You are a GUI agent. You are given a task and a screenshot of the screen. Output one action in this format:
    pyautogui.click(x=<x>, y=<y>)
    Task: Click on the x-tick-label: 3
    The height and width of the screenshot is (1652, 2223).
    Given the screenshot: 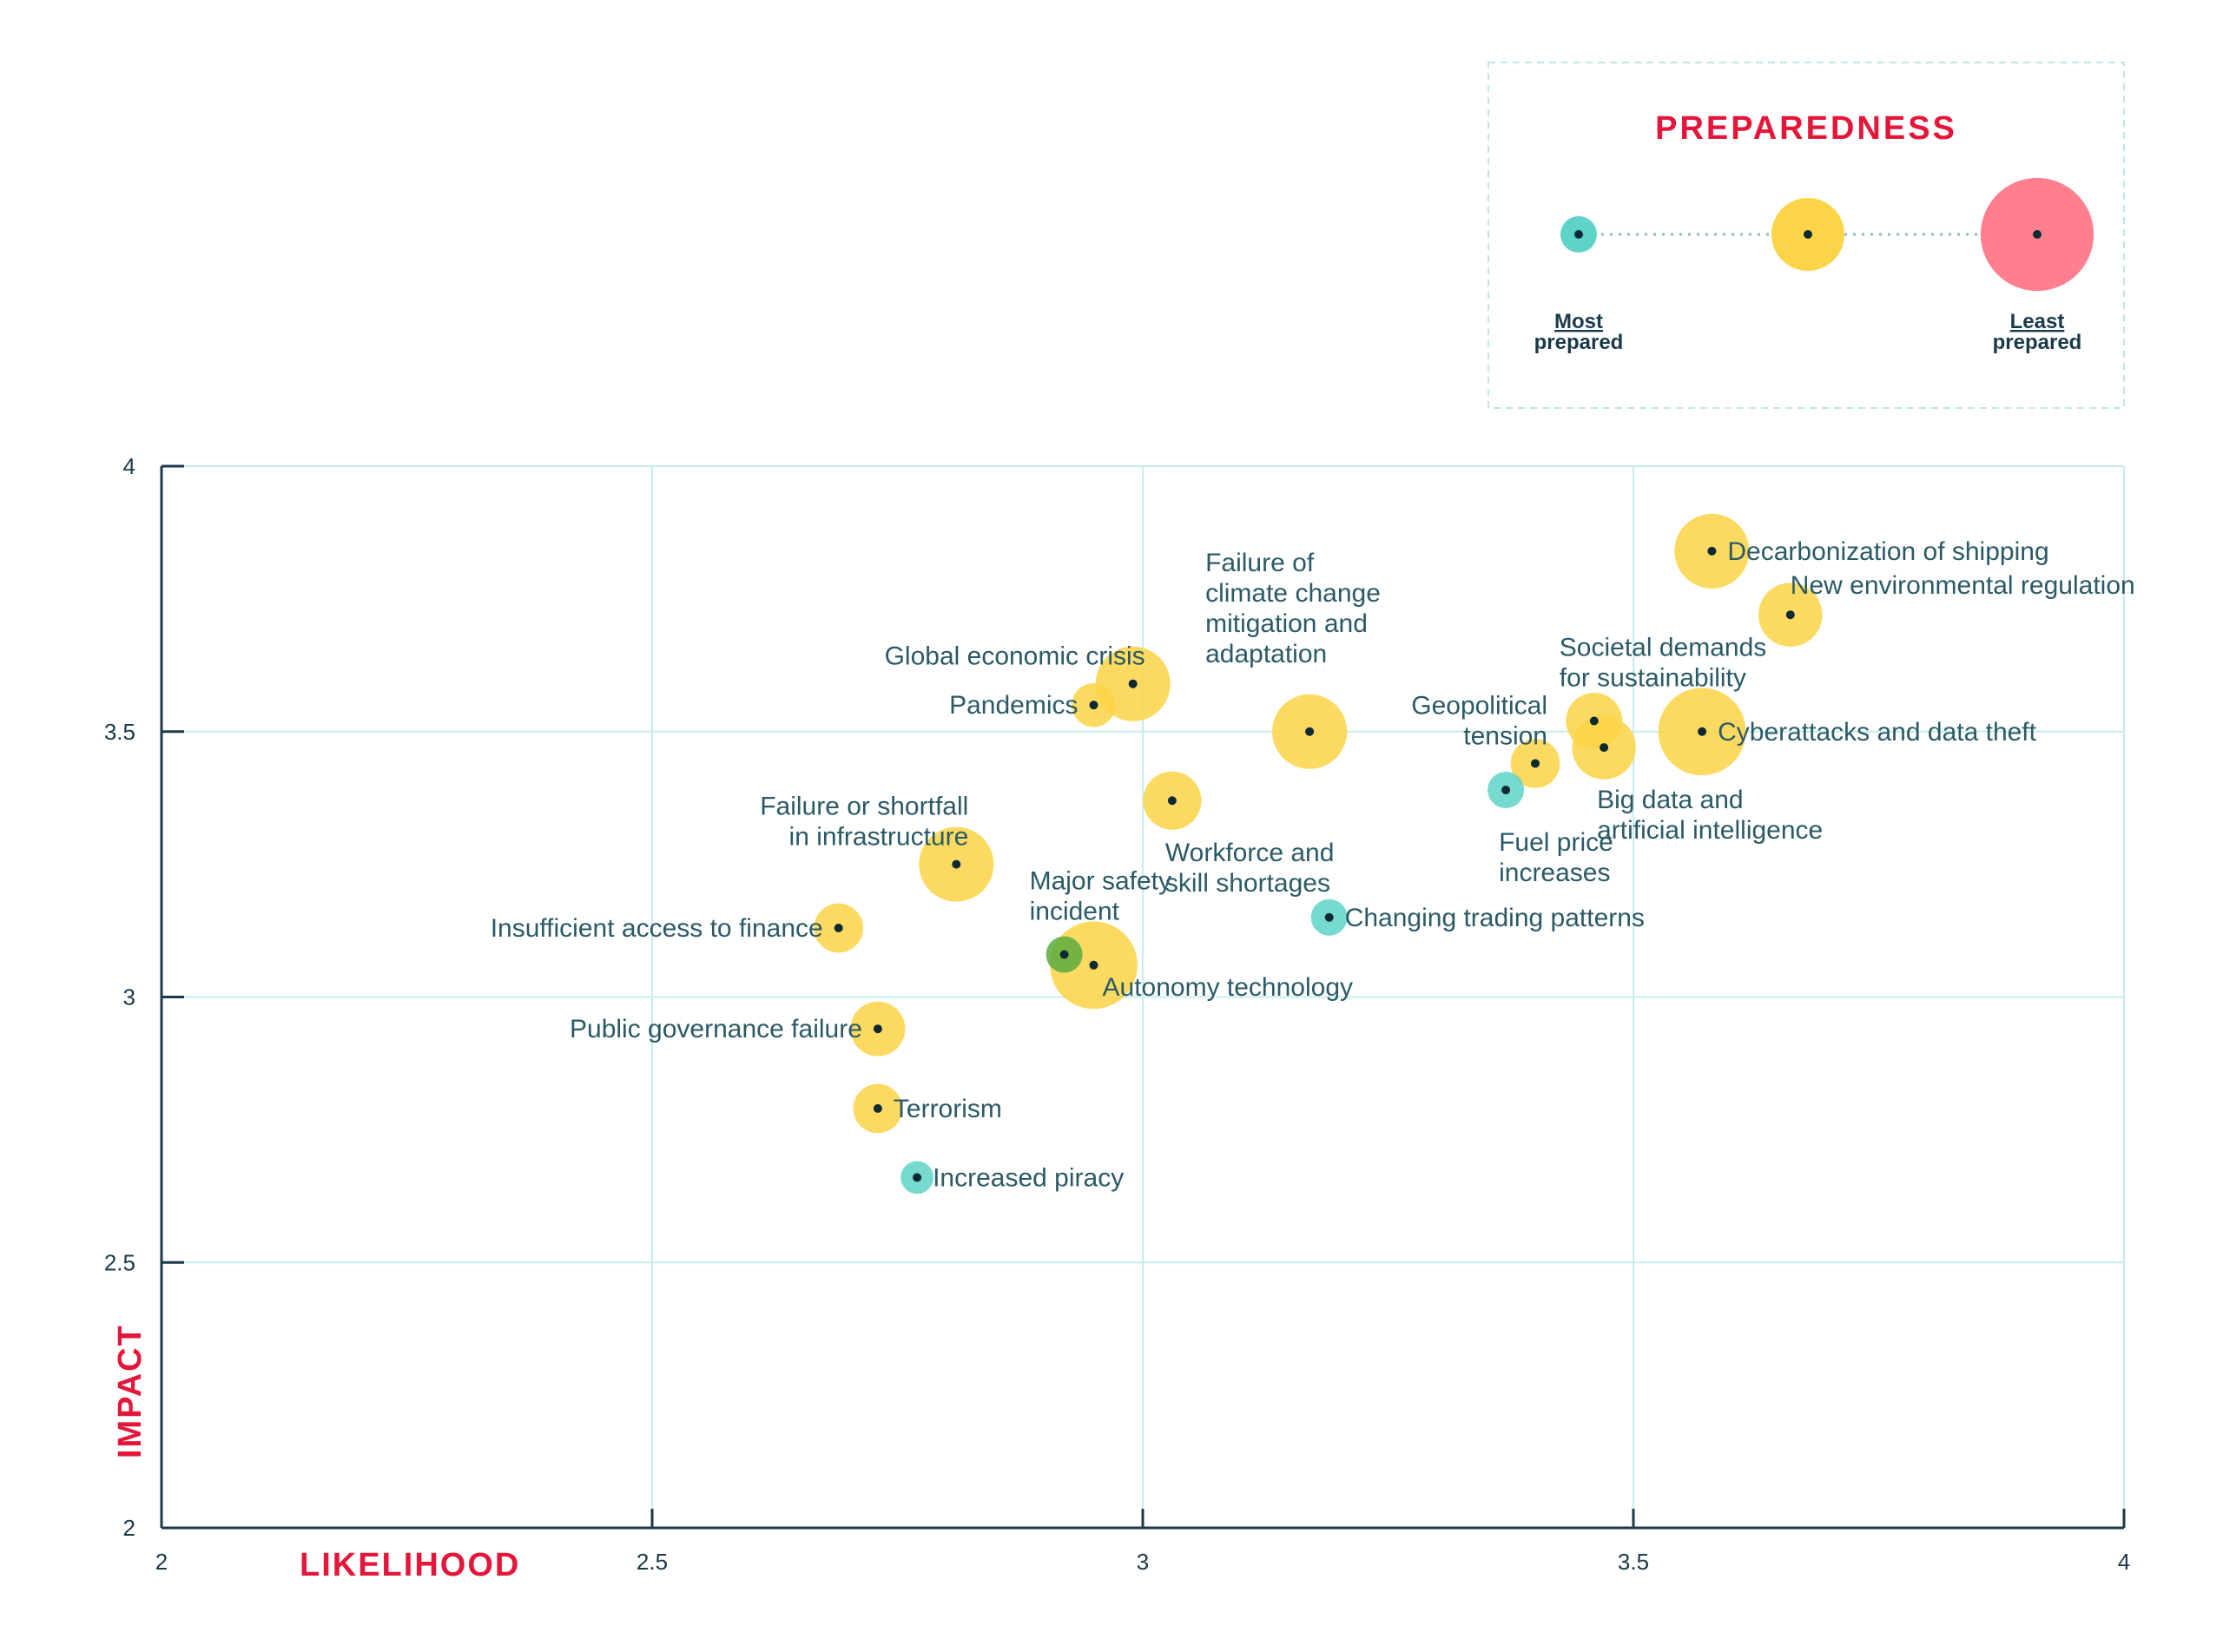 What is the action you would take?
    pyautogui.click(x=1143, y=1562)
    